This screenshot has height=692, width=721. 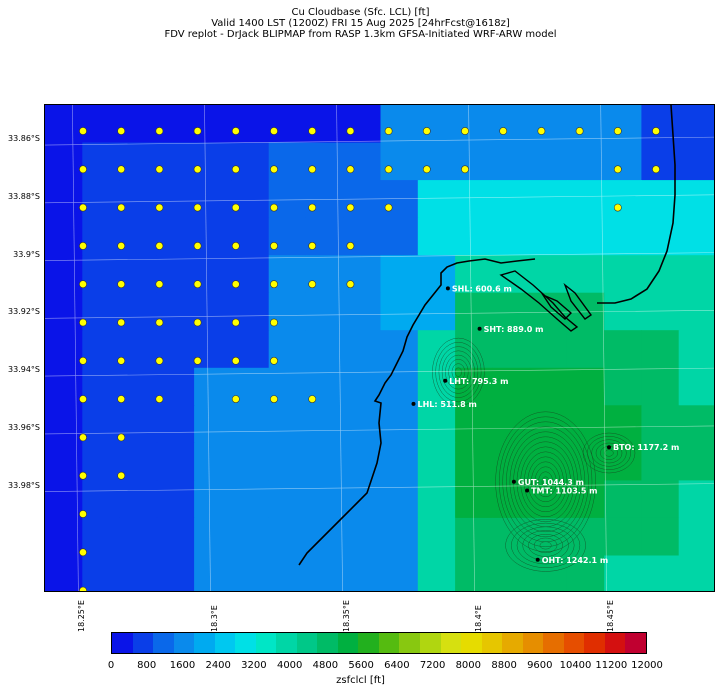 What do you see at coordinates (24, 370) in the screenshot?
I see `lat-tick-label: 33.94°S` at bounding box center [24, 370].